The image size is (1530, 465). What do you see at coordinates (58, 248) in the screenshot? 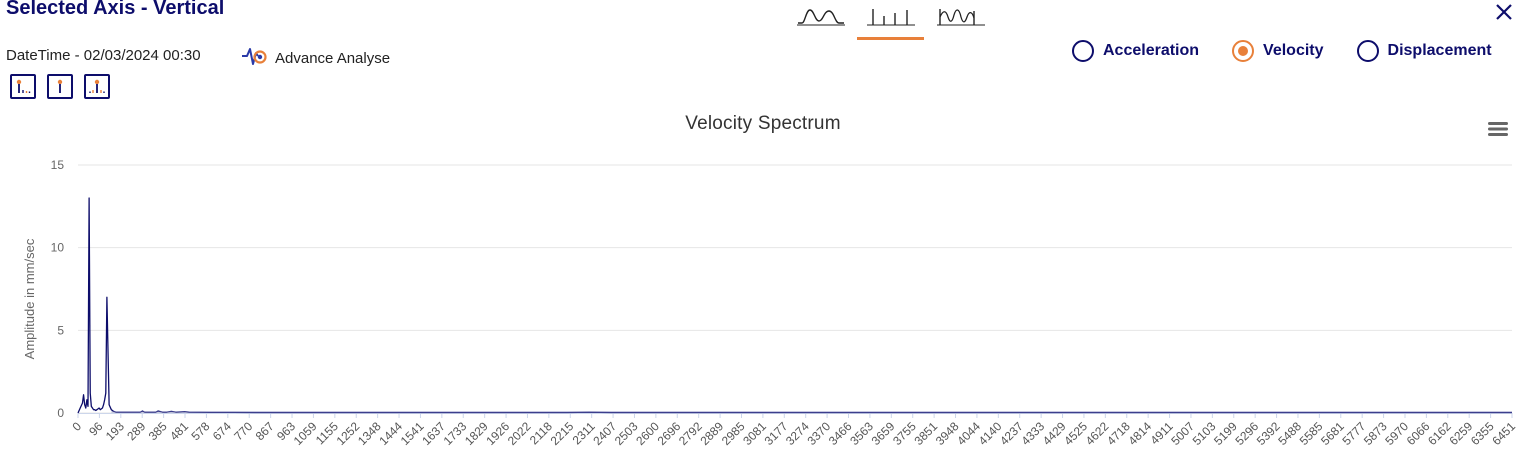
I see `y-tick-label: 10` at bounding box center [58, 248].